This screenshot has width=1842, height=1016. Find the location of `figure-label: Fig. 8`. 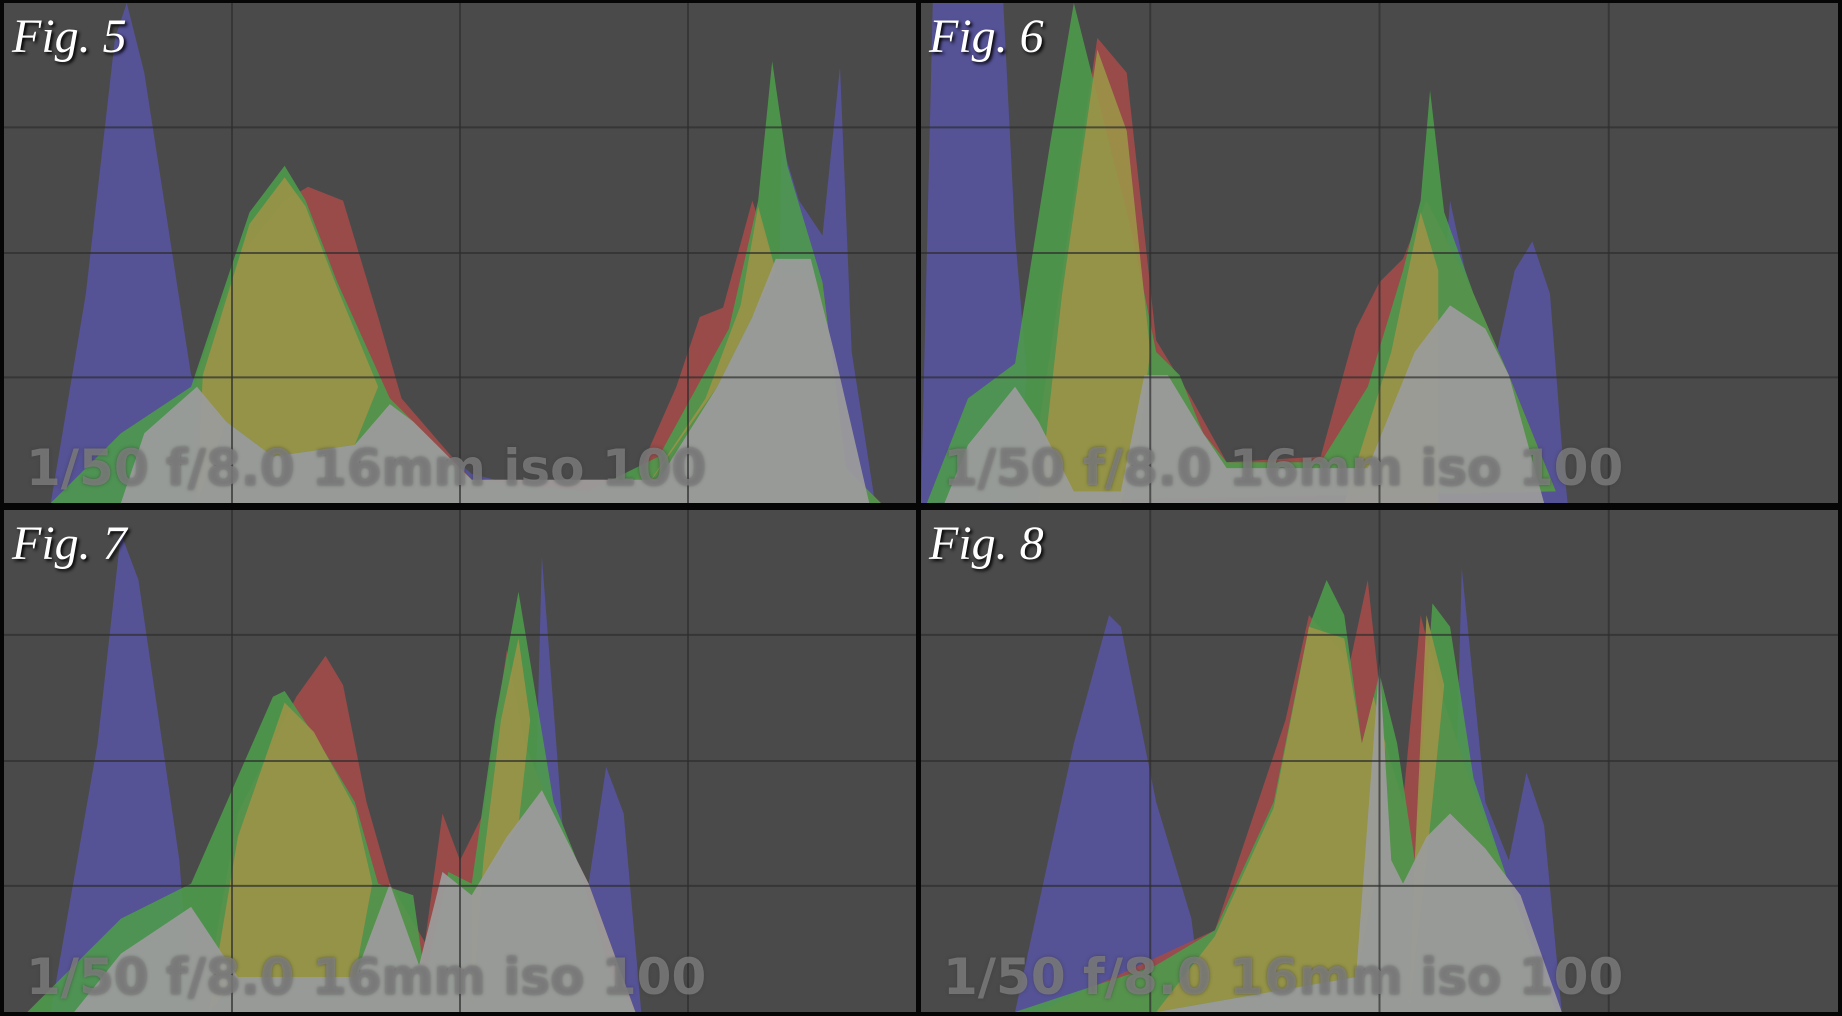

figure-label: Fig. 8 is located at coordinates (986, 543).